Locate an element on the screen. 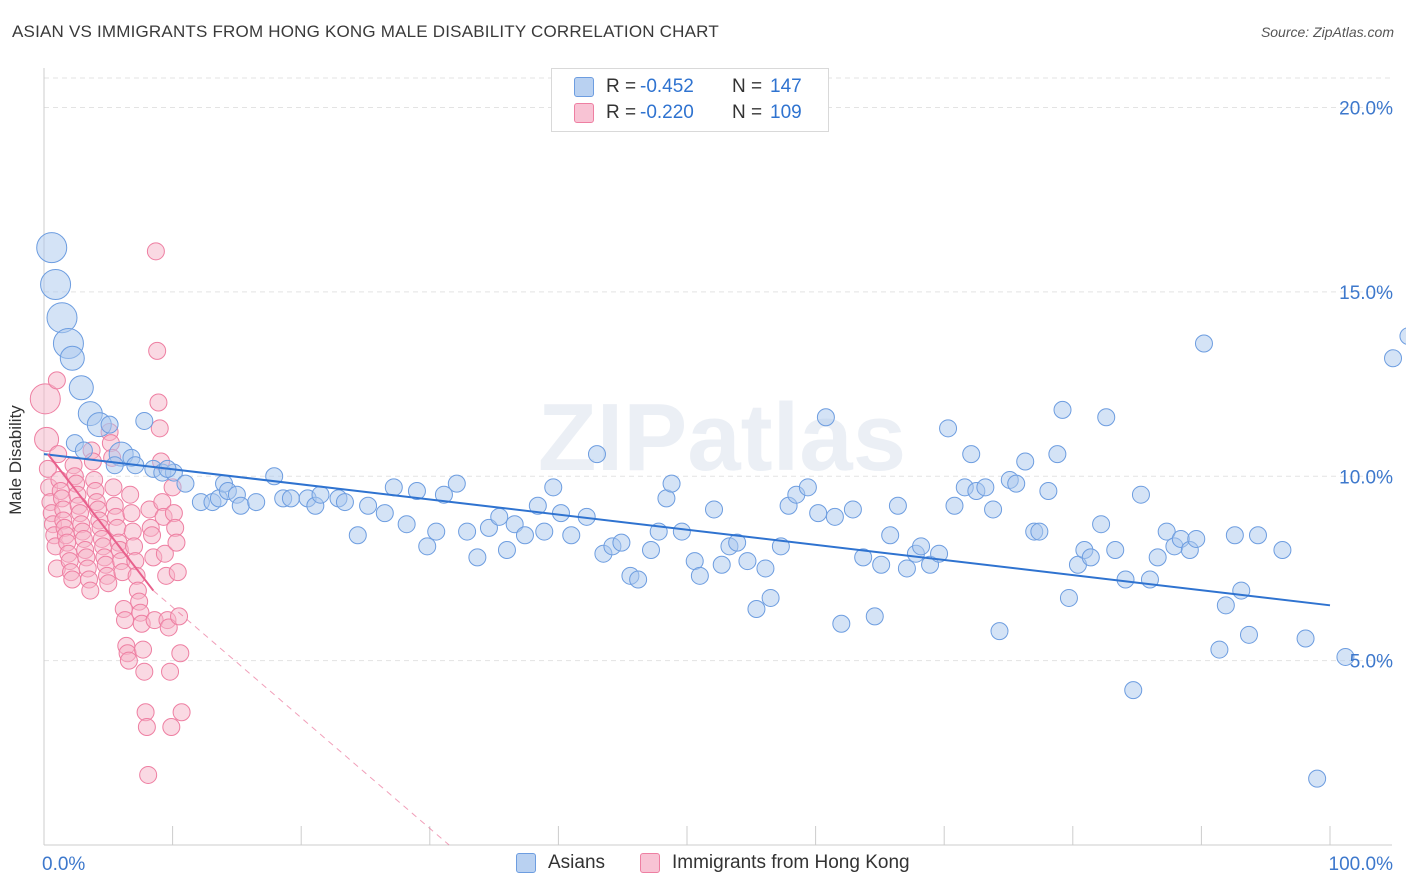 Image resolution: width=1406 pixels, height=892 pixels. legend-row-hk: R = -0.220 N = 109 is located at coordinates (688, 113).